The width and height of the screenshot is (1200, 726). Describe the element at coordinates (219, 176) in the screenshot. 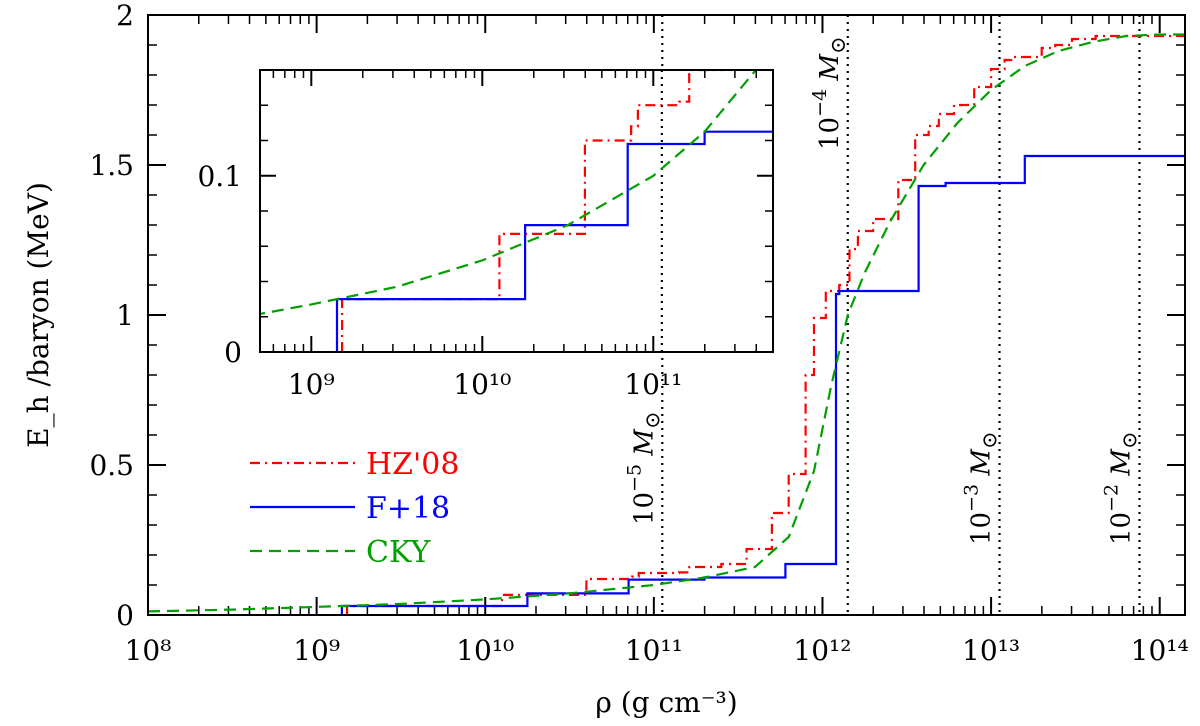

I see `inset-y-tick-label: 0.1` at that location.